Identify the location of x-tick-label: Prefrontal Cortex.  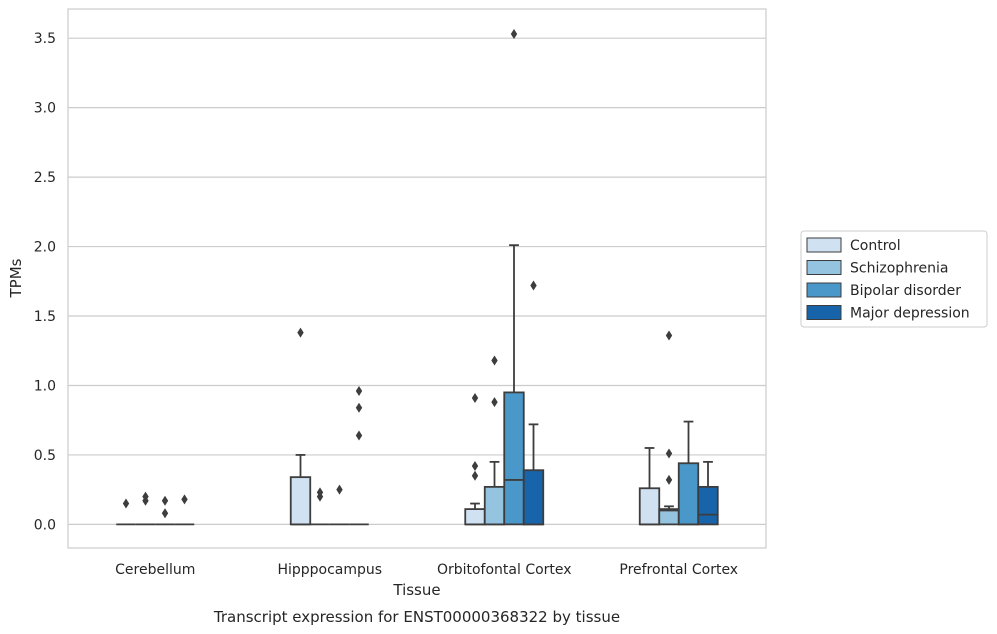
(678, 570).